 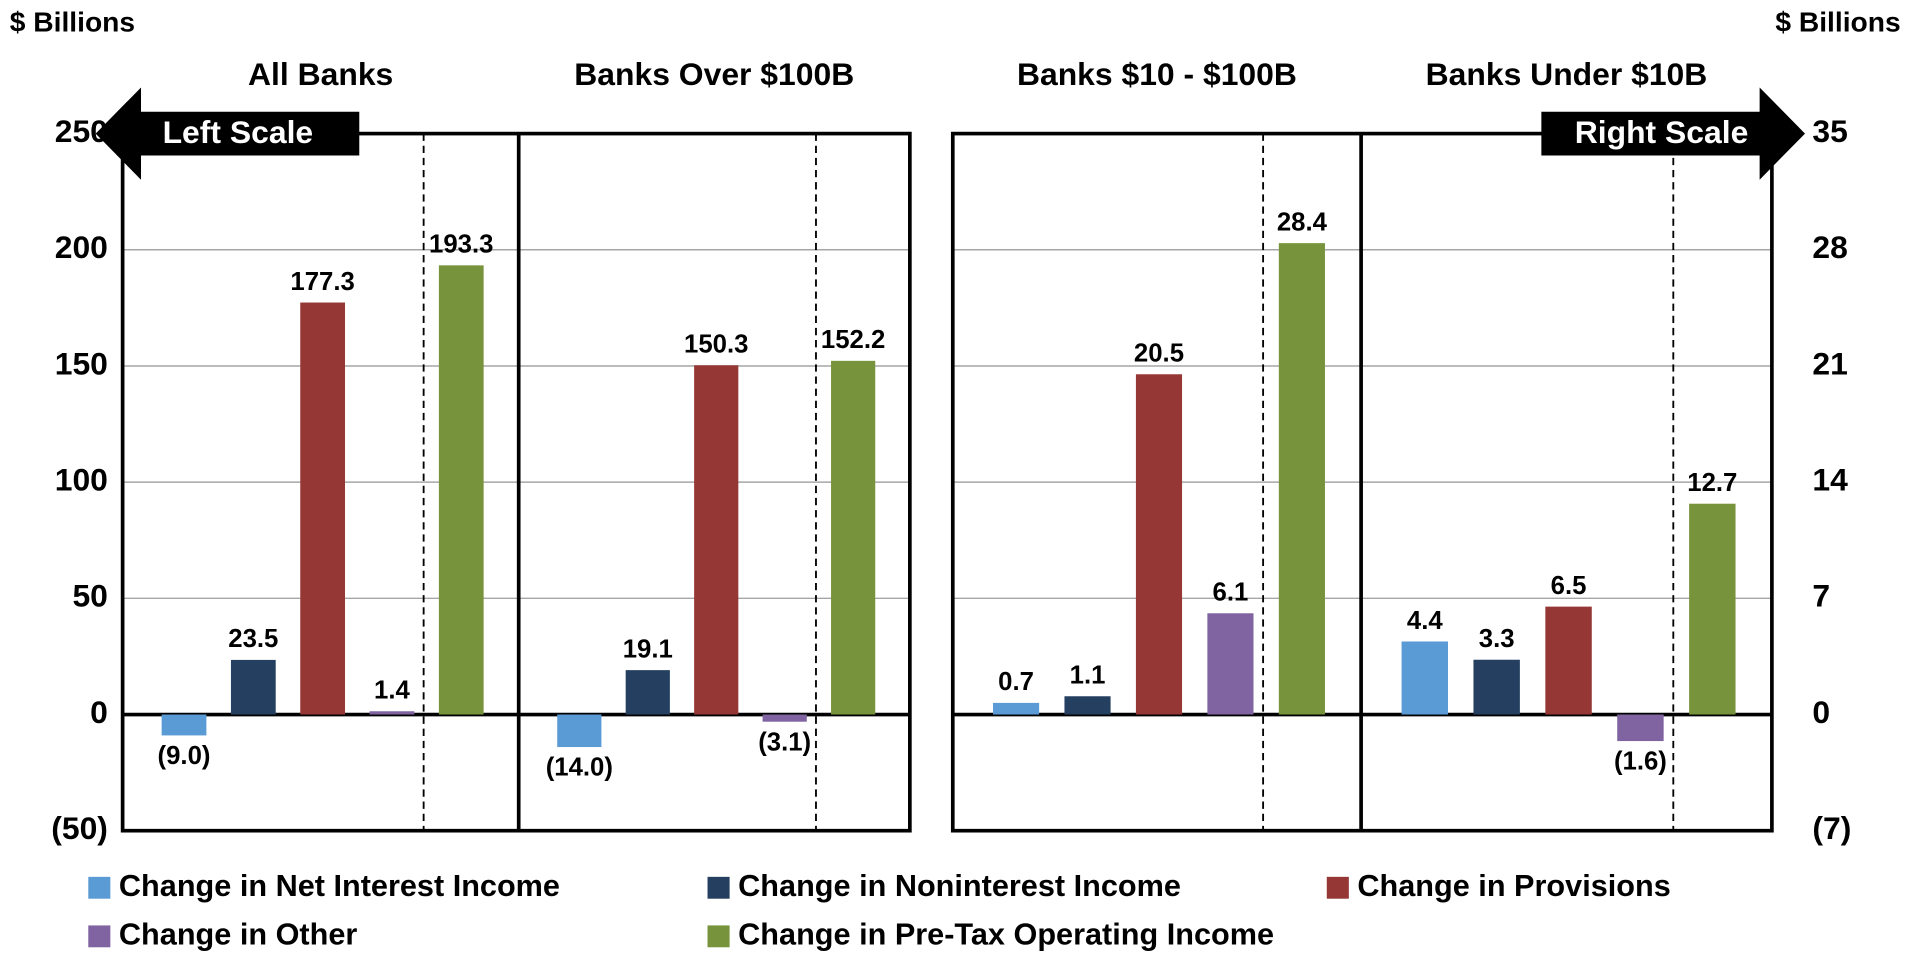 I want to click on value-label: (9.0), so click(x=184, y=756).